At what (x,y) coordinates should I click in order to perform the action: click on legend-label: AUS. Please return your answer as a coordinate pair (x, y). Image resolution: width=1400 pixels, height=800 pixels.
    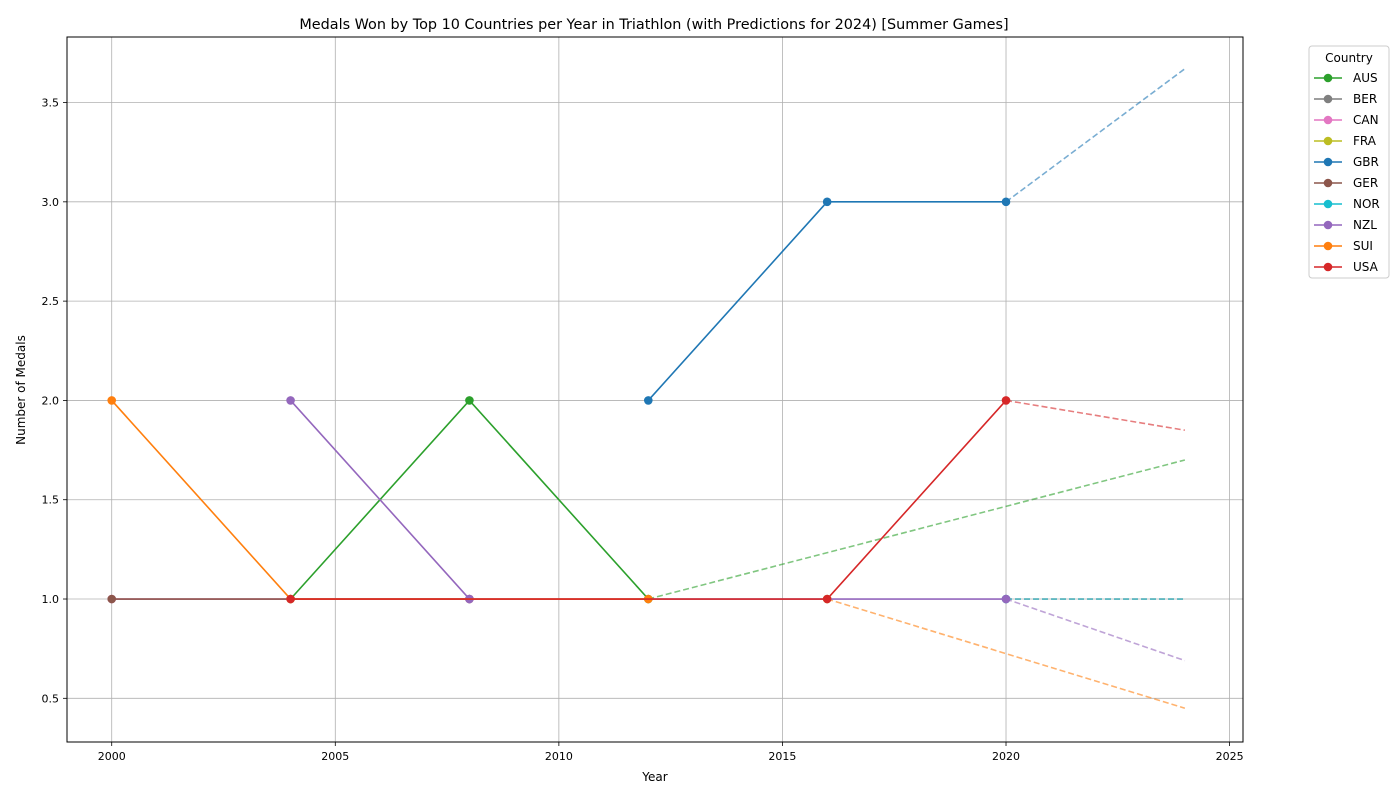
    Looking at the image, I should click on (1365, 78).